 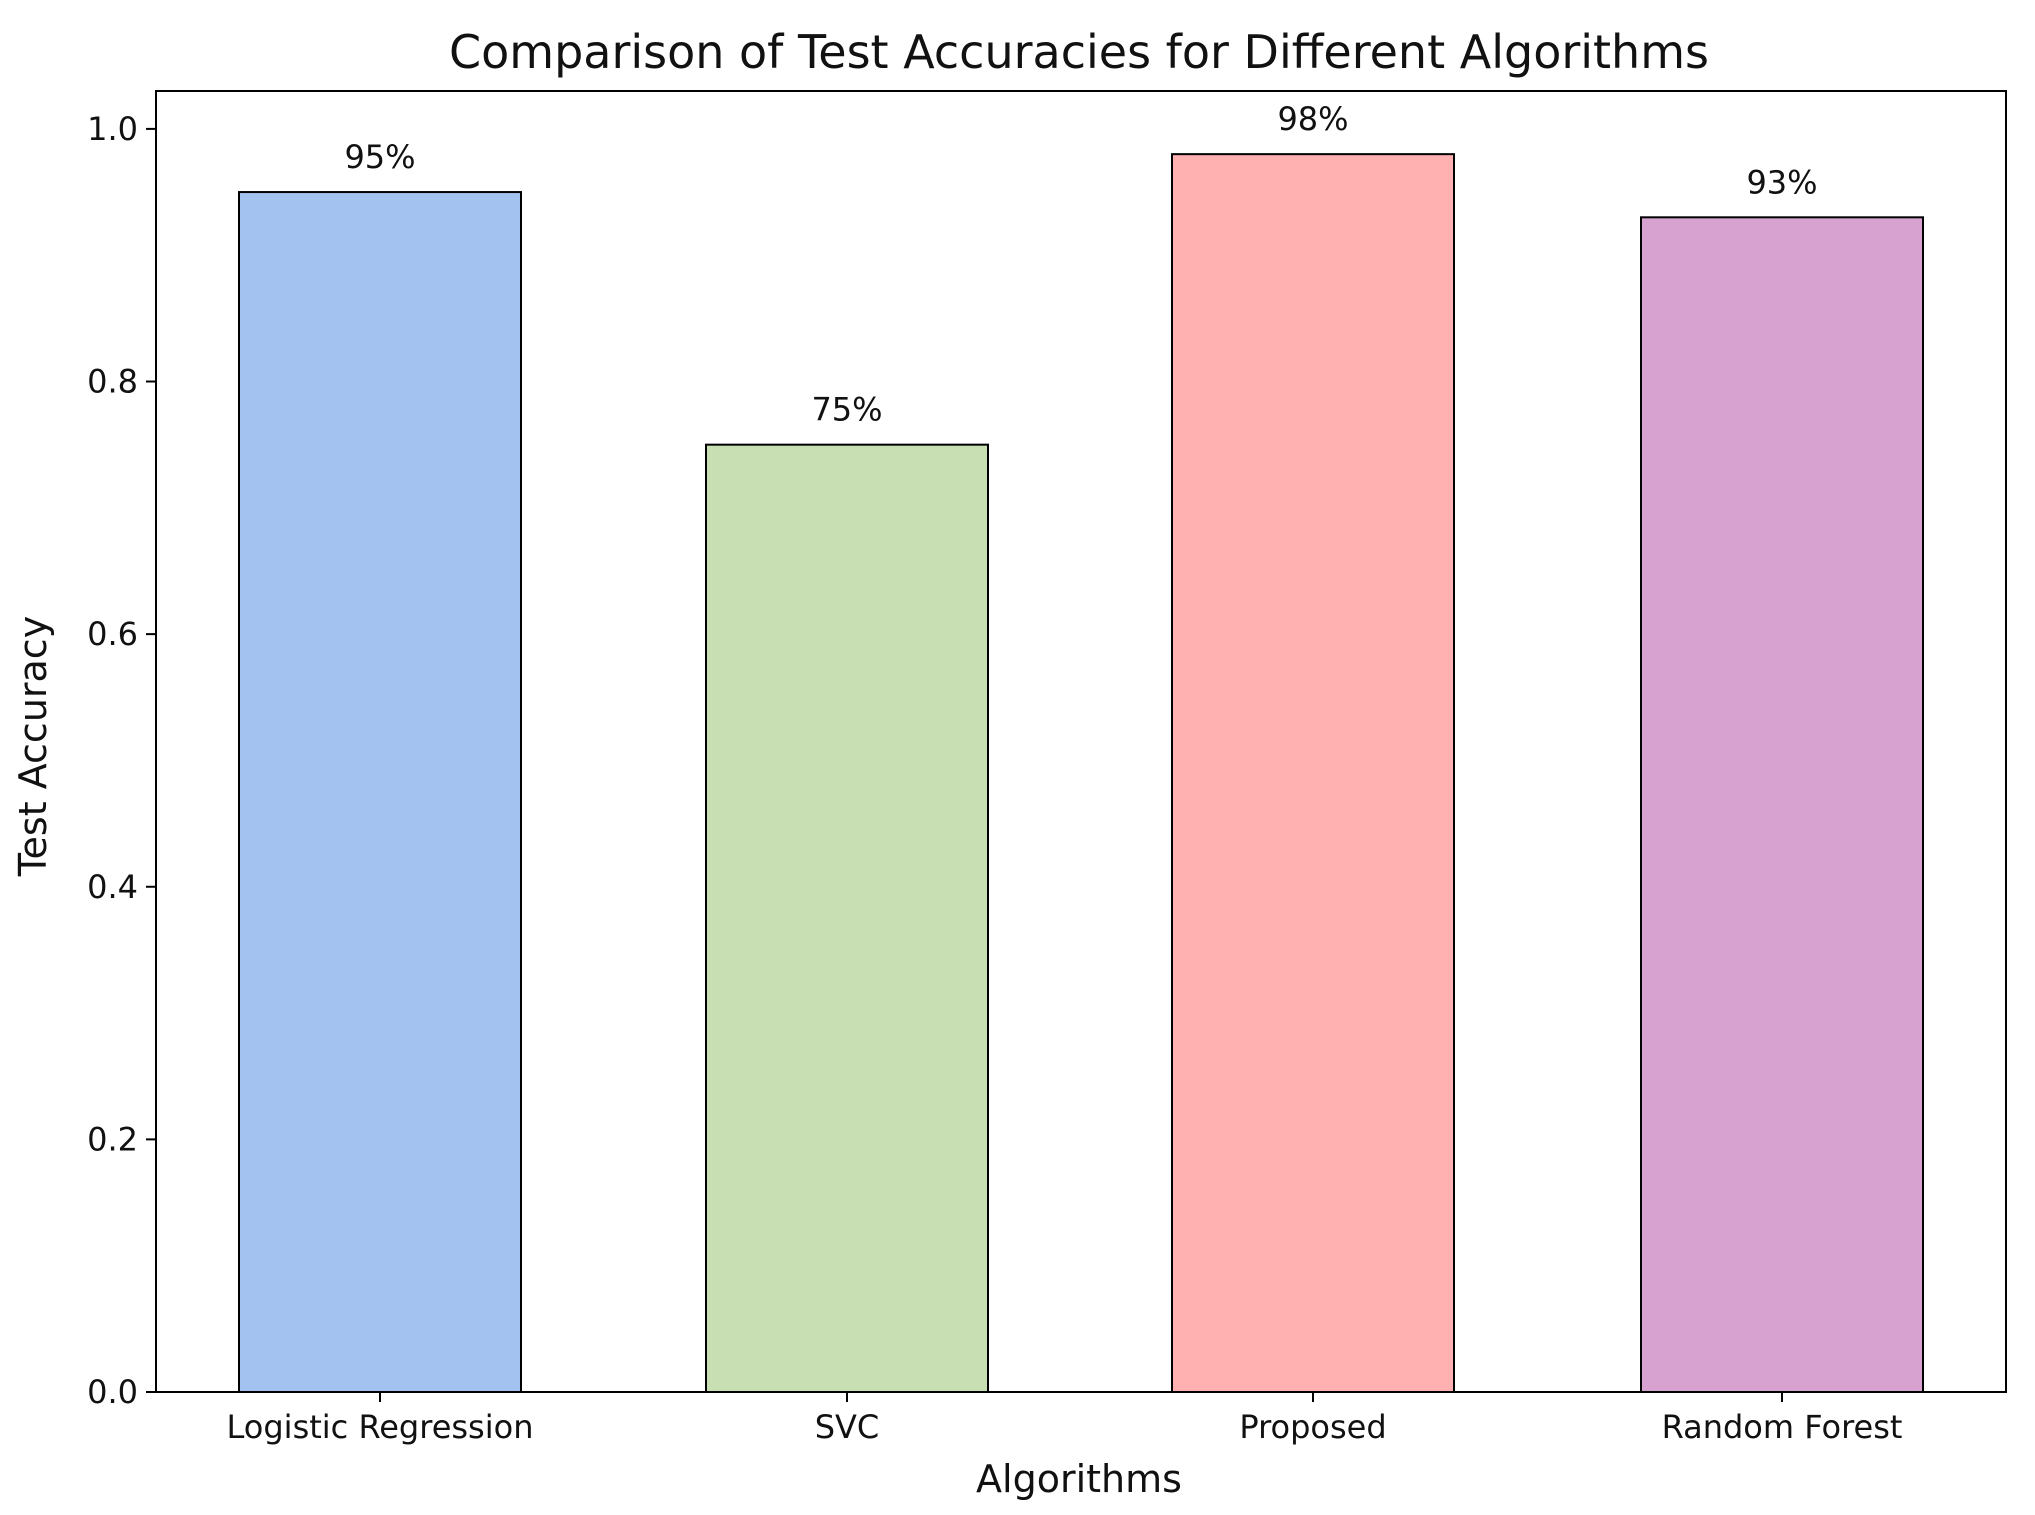 What do you see at coordinates (112, 1139) in the screenshot?
I see `y-tick-label: 0.2` at bounding box center [112, 1139].